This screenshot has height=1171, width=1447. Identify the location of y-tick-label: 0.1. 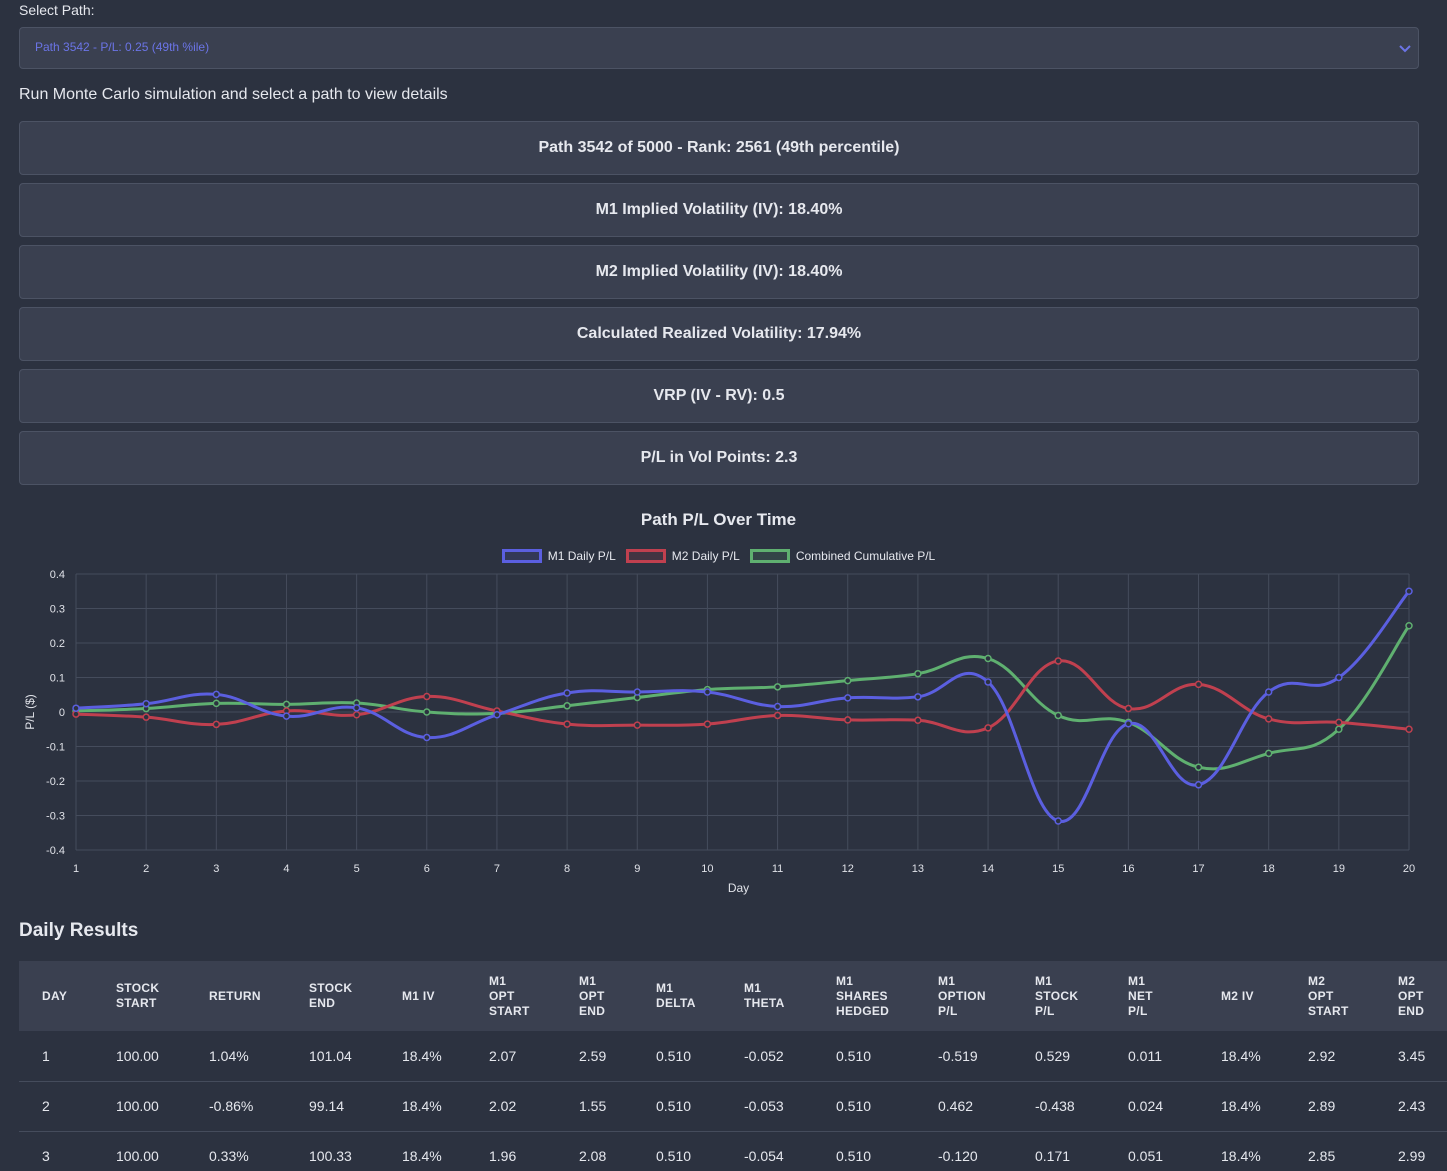
(57, 679).